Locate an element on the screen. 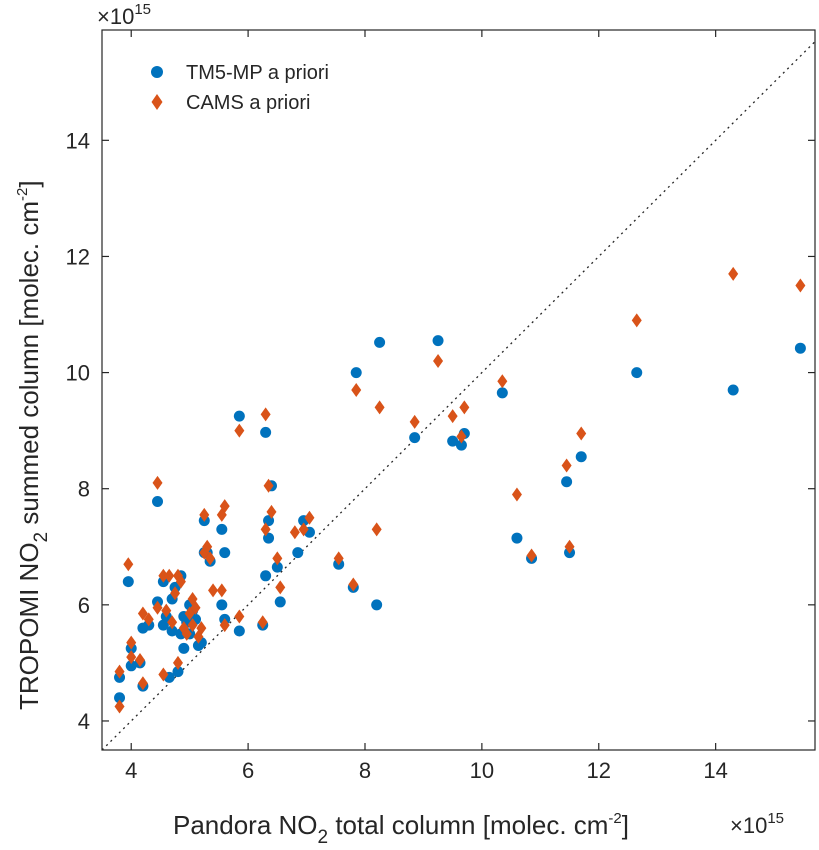 Image resolution: width=819 pixels, height=850 pixels. x-tick-label: 4 is located at coordinates (131, 770).